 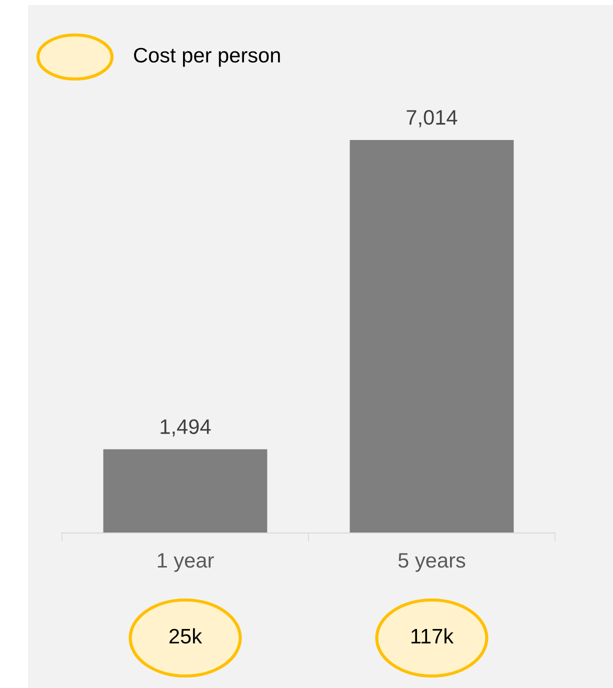 What do you see at coordinates (185, 428) in the screenshot?
I see `data-label: 1,494` at bounding box center [185, 428].